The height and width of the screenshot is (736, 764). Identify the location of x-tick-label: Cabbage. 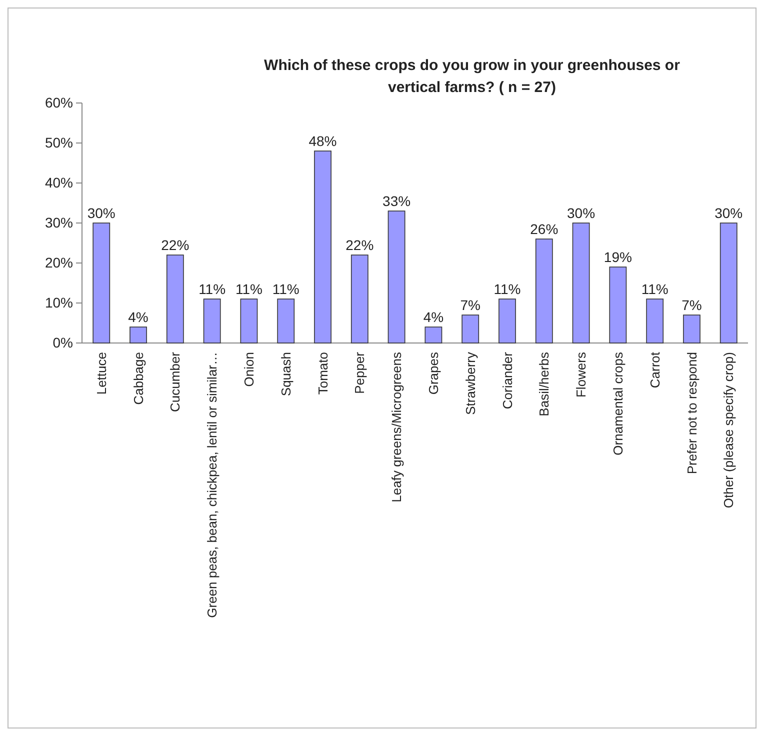
(138, 378).